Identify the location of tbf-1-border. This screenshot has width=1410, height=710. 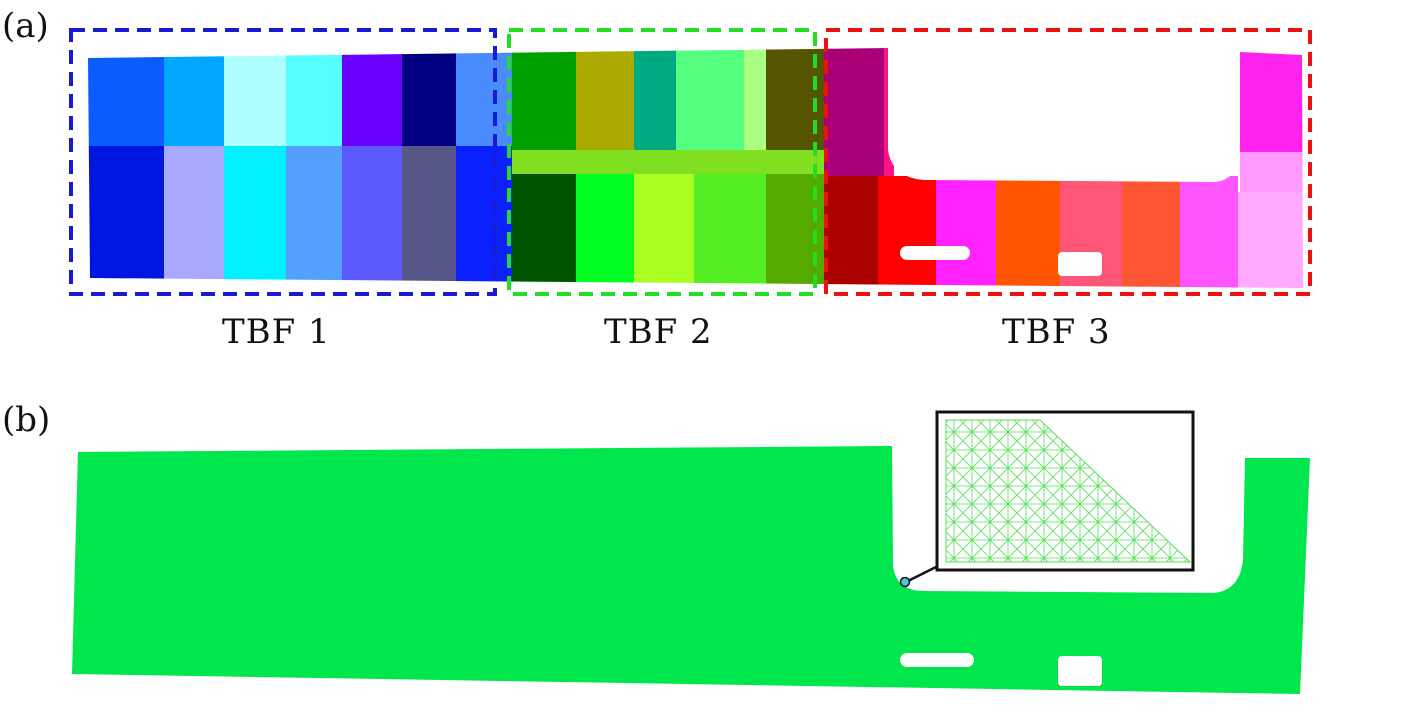
(283, 162).